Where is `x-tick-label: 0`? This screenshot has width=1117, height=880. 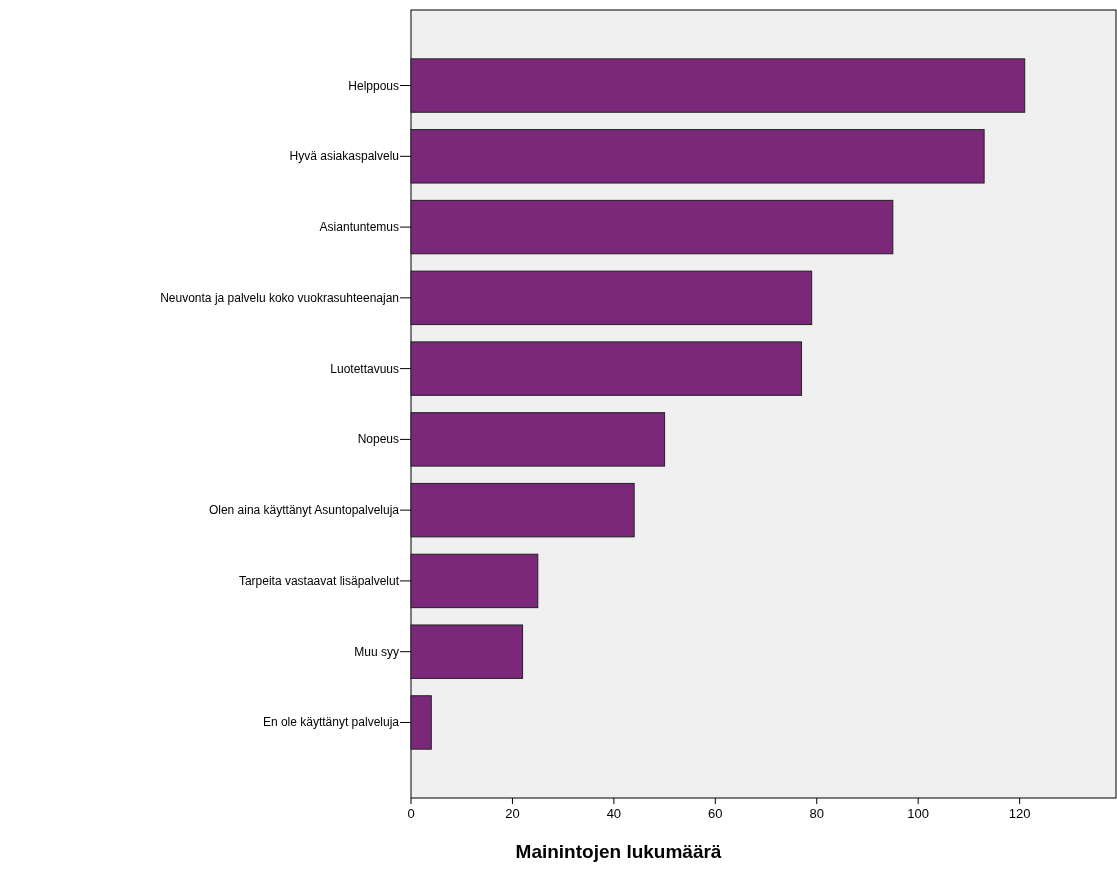
x-tick-label: 0 is located at coordinates (411, 813).